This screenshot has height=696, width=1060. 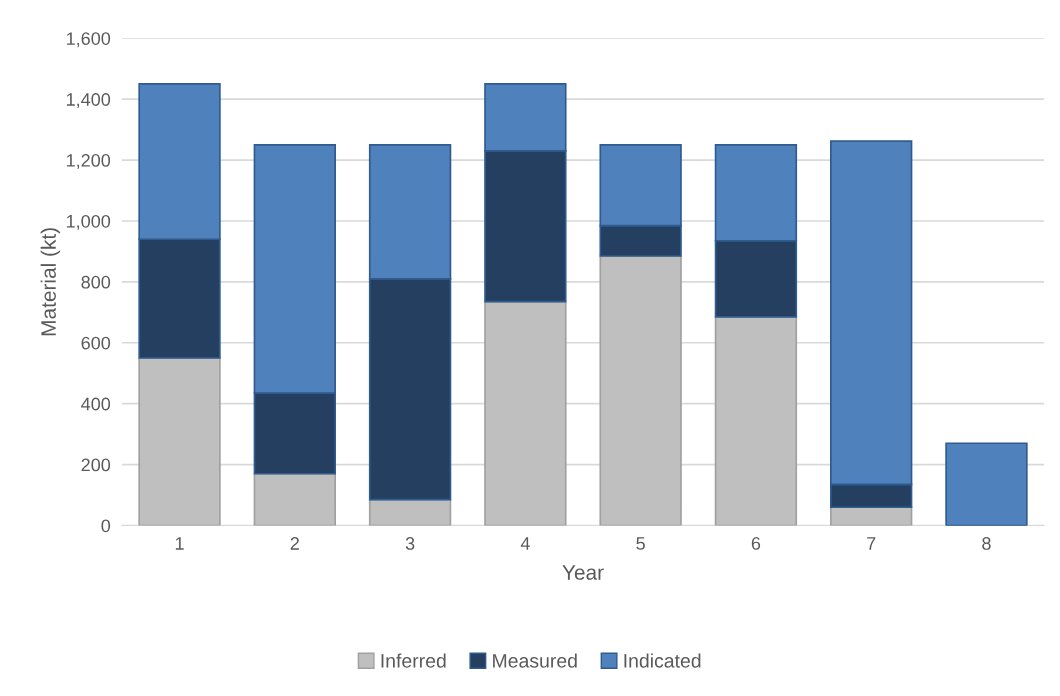 What do you see at coordinates (96, 343) in the screenshot?
I see `y-tick-label: 600` at bounding box center [96, 343].